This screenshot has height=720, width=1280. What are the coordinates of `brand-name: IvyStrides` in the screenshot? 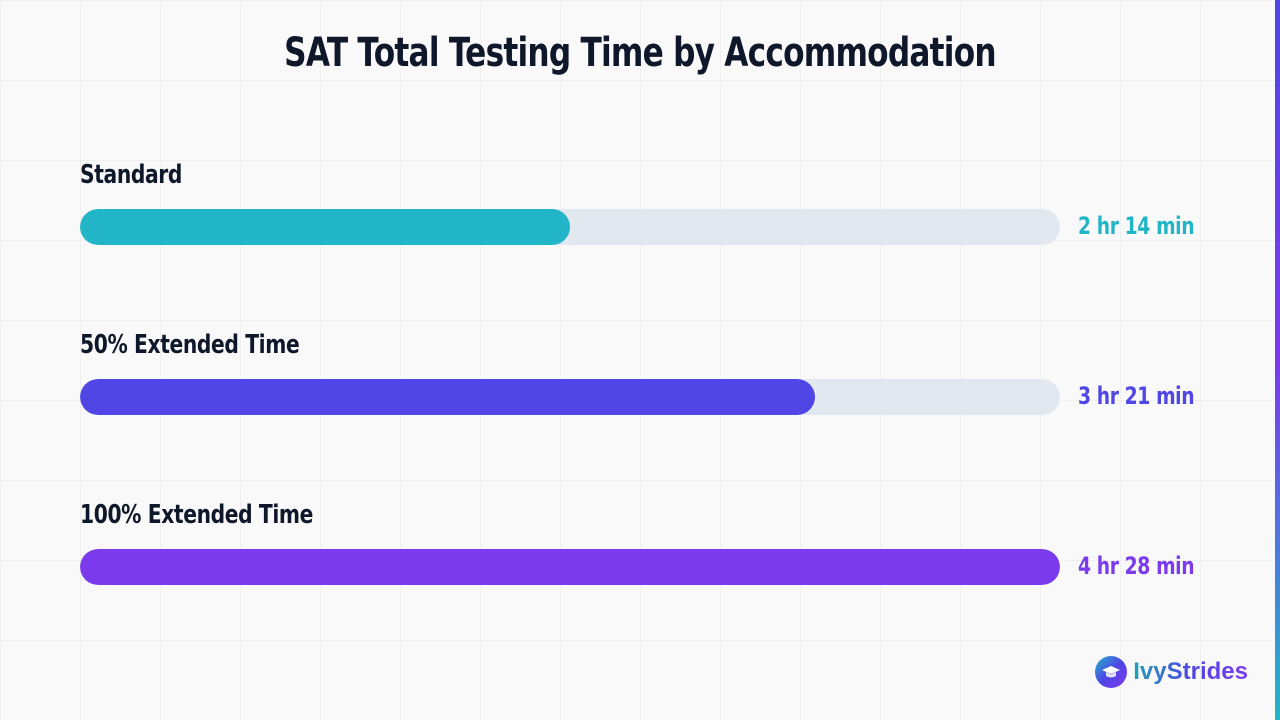 It's located at (1190, 671).